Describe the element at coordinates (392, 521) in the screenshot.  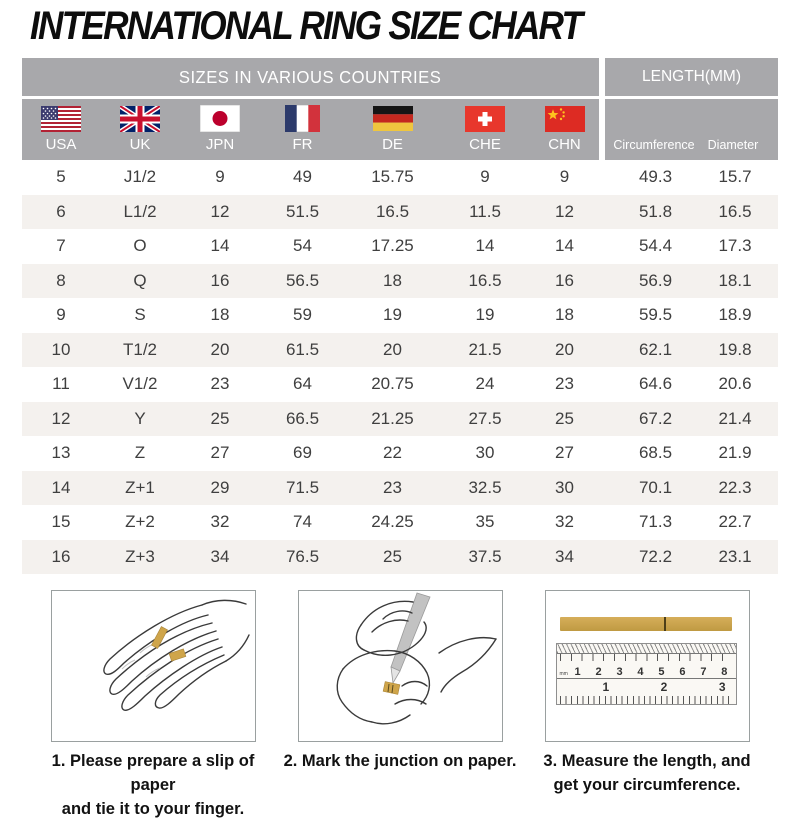
I see `table-cell: 24.25` at that location.